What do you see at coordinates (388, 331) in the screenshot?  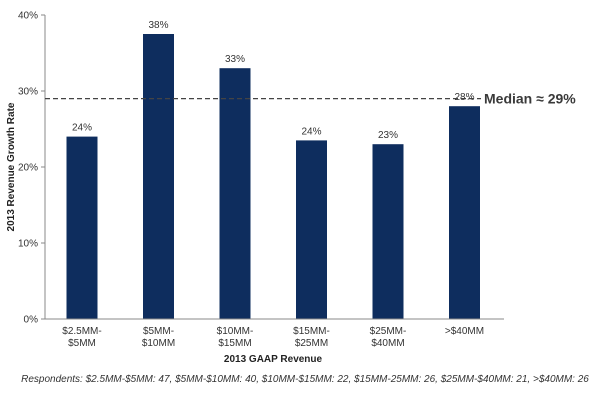 I see `x-category-label: $25MM-` at bounding box center [388, 331].